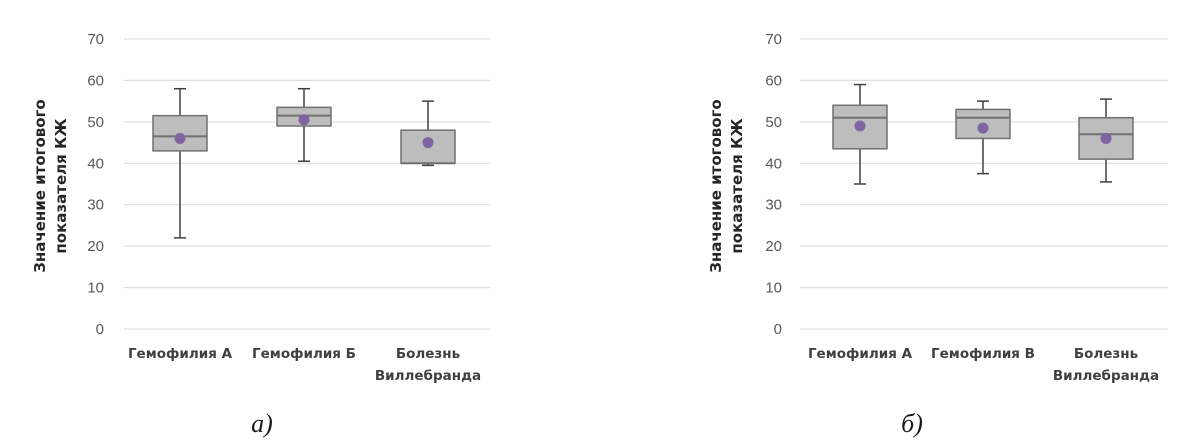  I want to click on x-category-label: Гемофилия В, so click(983, 354).